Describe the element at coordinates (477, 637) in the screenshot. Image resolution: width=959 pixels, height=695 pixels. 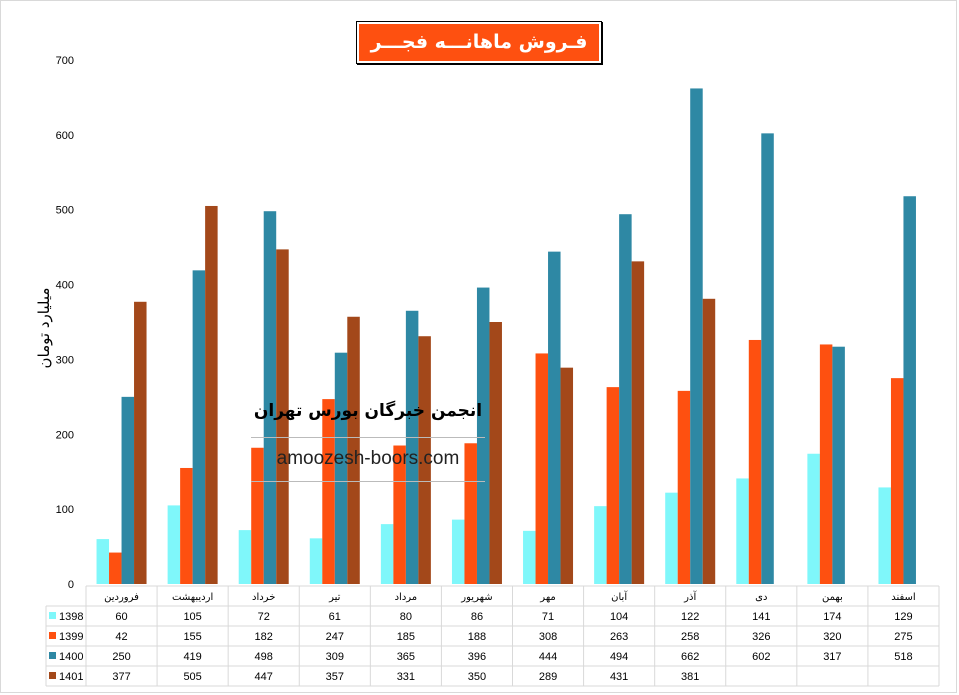
I see `data-label: 188` at that location.